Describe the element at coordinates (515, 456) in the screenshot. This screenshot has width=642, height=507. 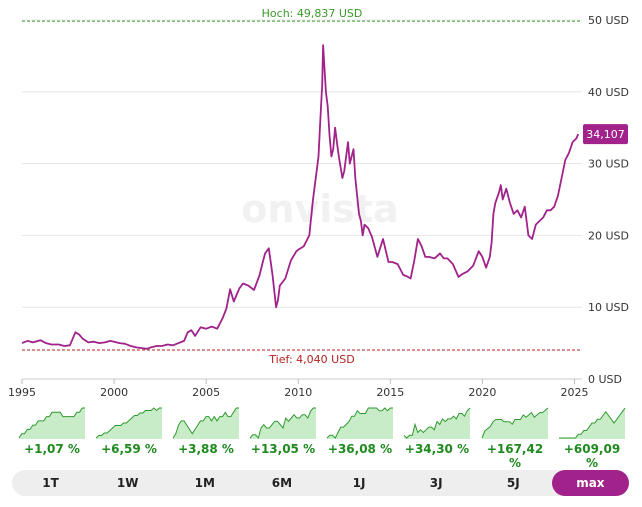
I see `performance-change: +167,42 %` at that location.